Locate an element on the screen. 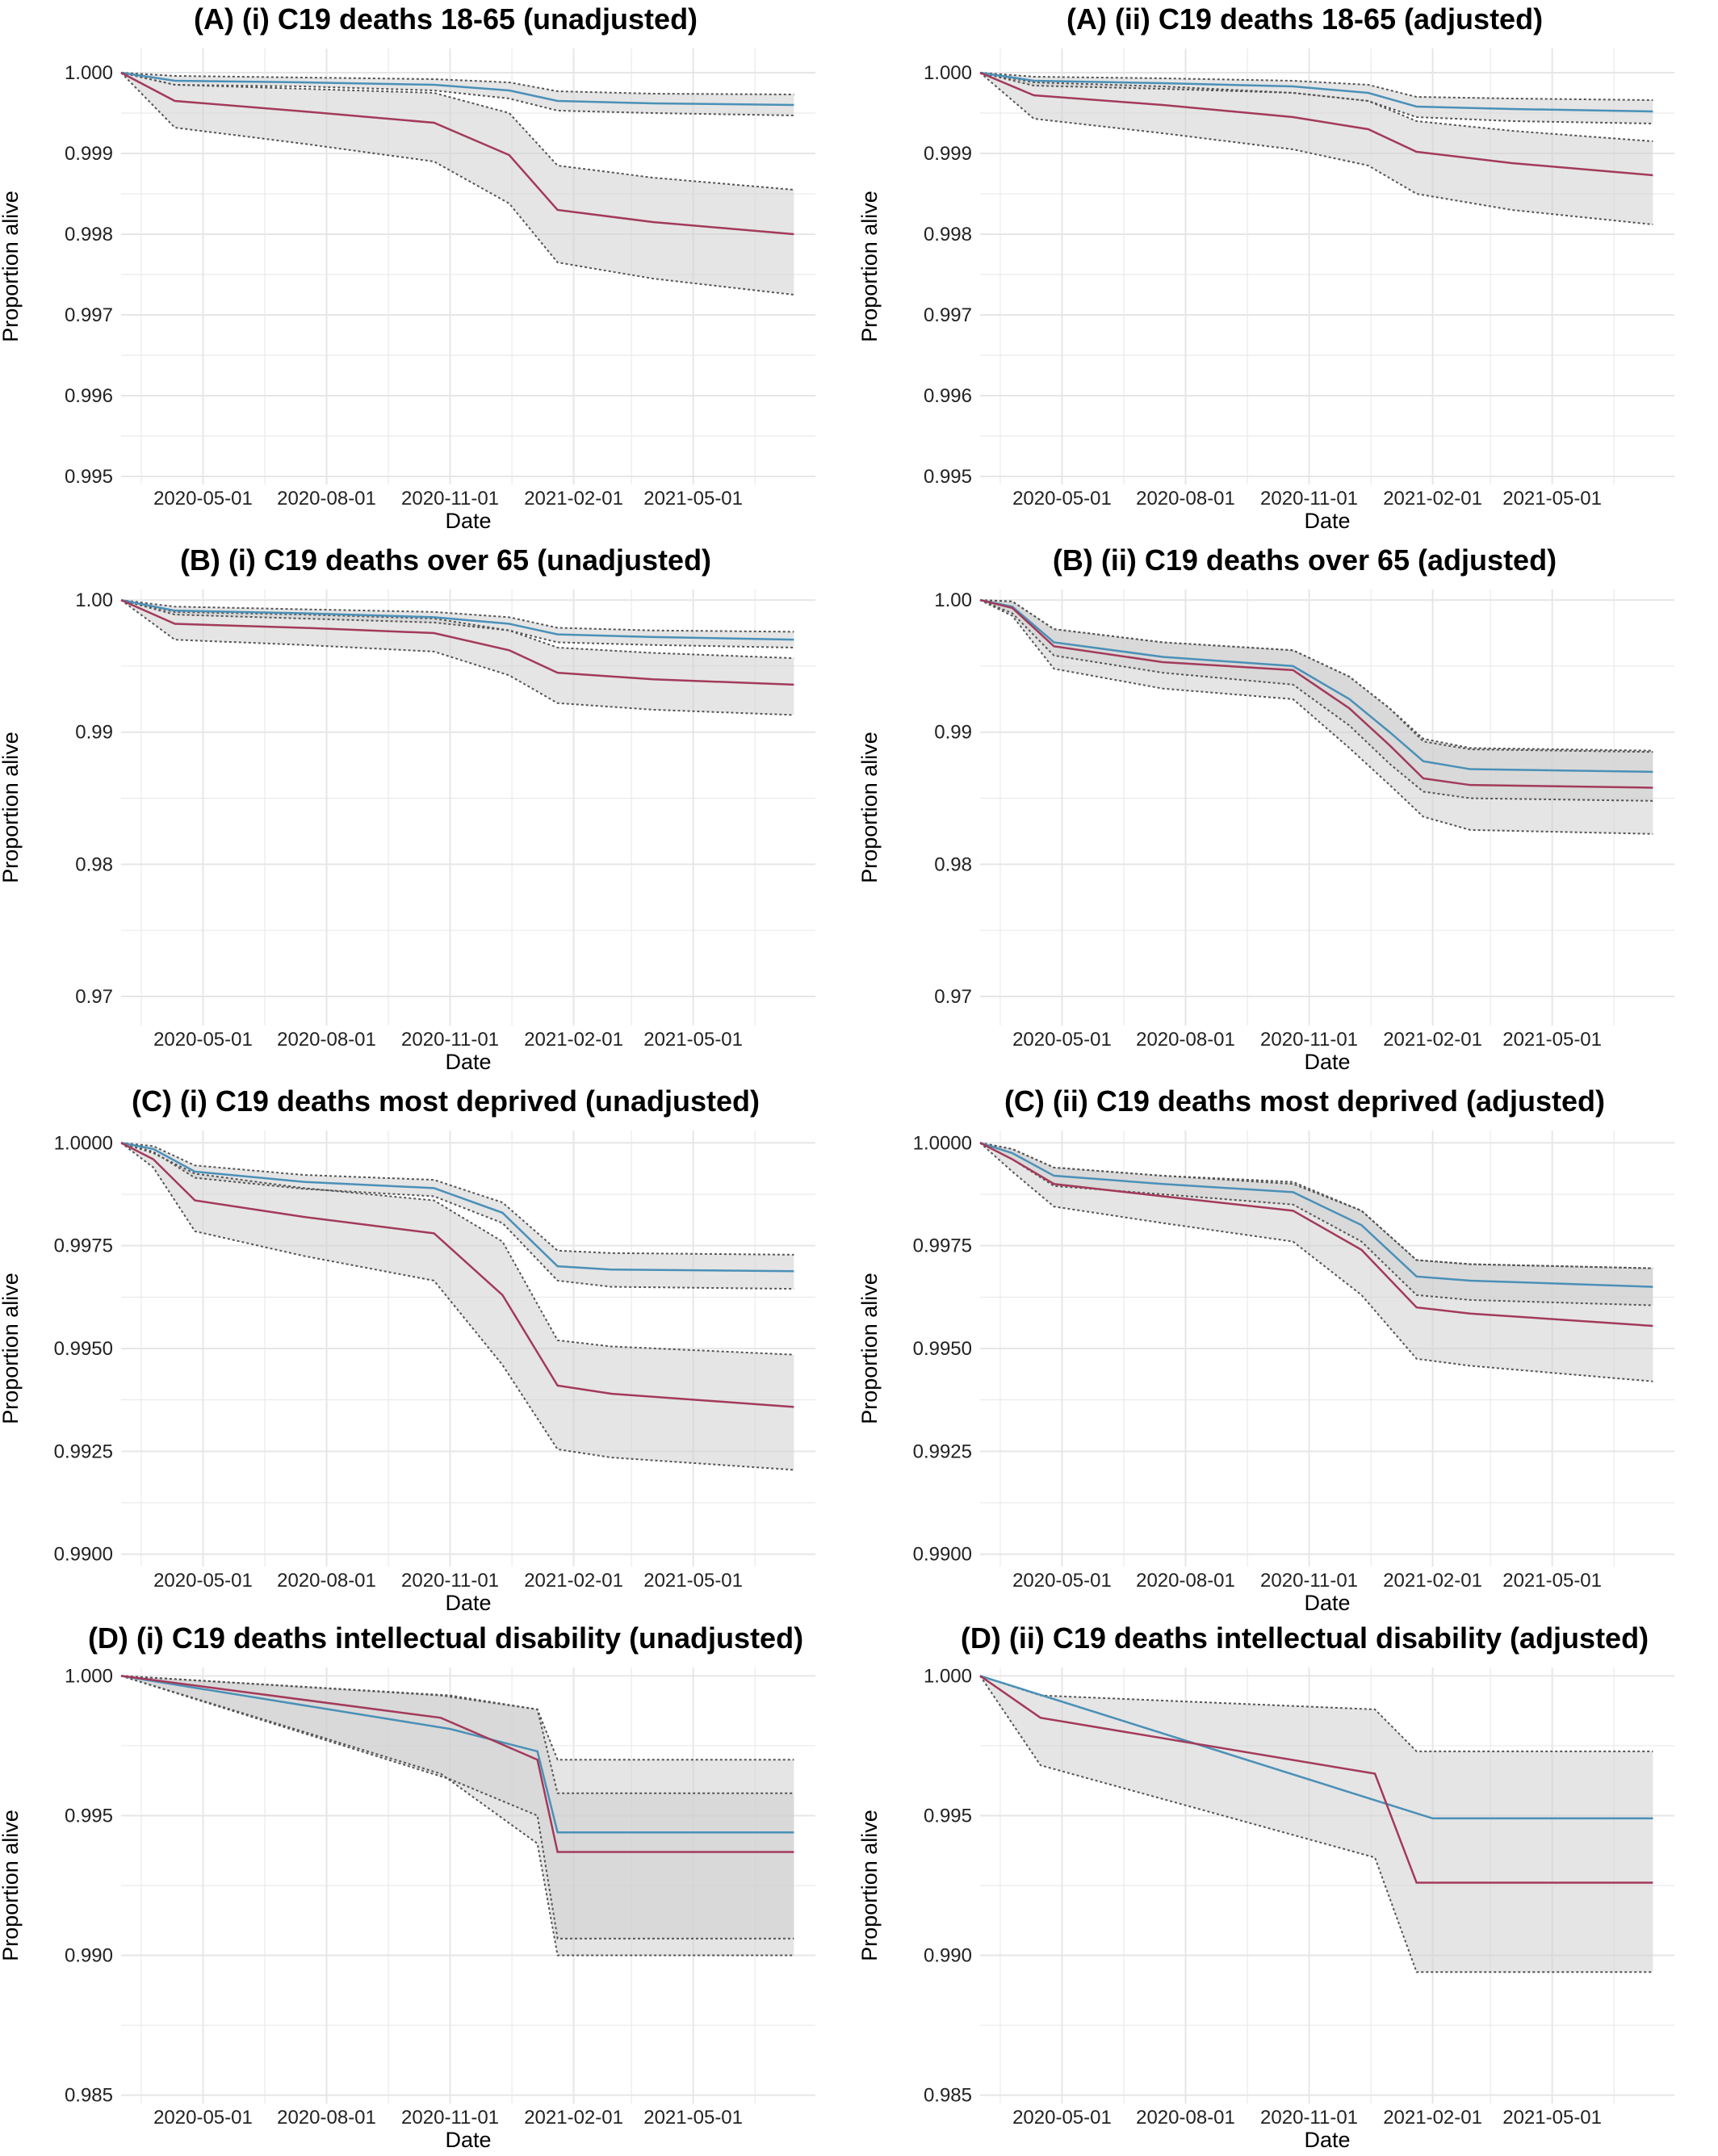  panel-title: (A) (ii) C19 deaths 18-65 (adjusted) is located at coordinates (1304, 19).